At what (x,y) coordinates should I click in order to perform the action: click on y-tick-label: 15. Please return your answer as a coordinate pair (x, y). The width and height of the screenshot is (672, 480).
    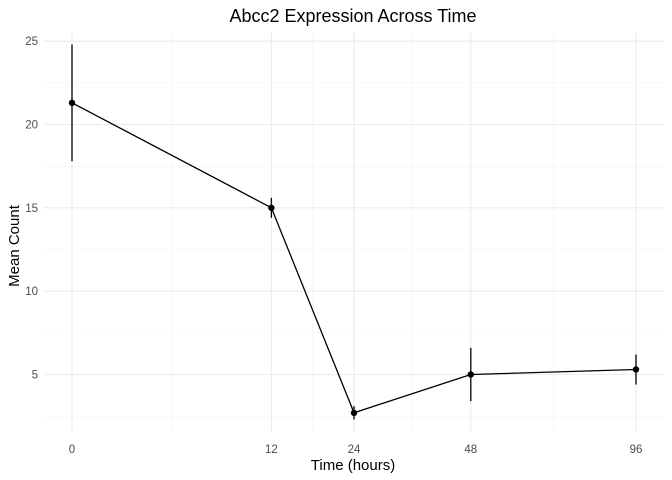
    Looking at the image, I should click on (31, 209).